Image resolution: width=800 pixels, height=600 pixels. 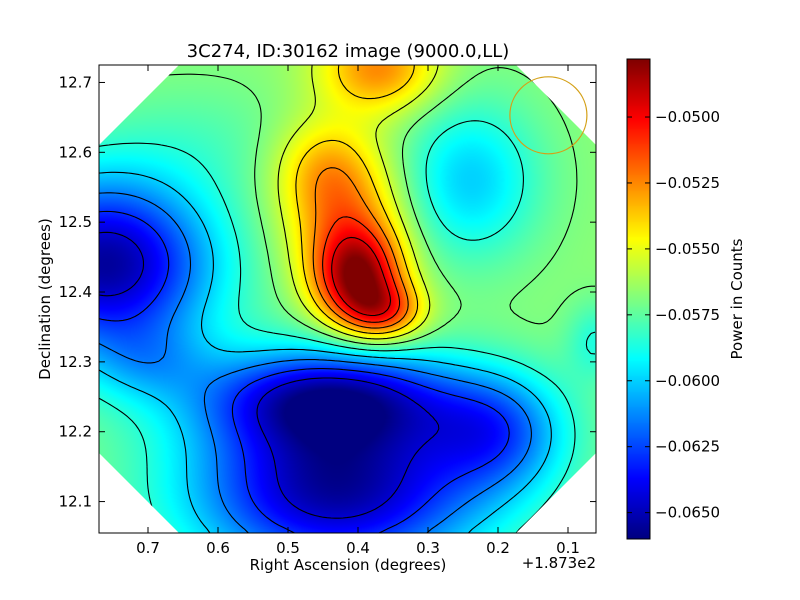 What do you see at coordinates (737, 298) in the screenshot?
I see `colorbar-label: Power in Counts` at bounding box center [737, 298].